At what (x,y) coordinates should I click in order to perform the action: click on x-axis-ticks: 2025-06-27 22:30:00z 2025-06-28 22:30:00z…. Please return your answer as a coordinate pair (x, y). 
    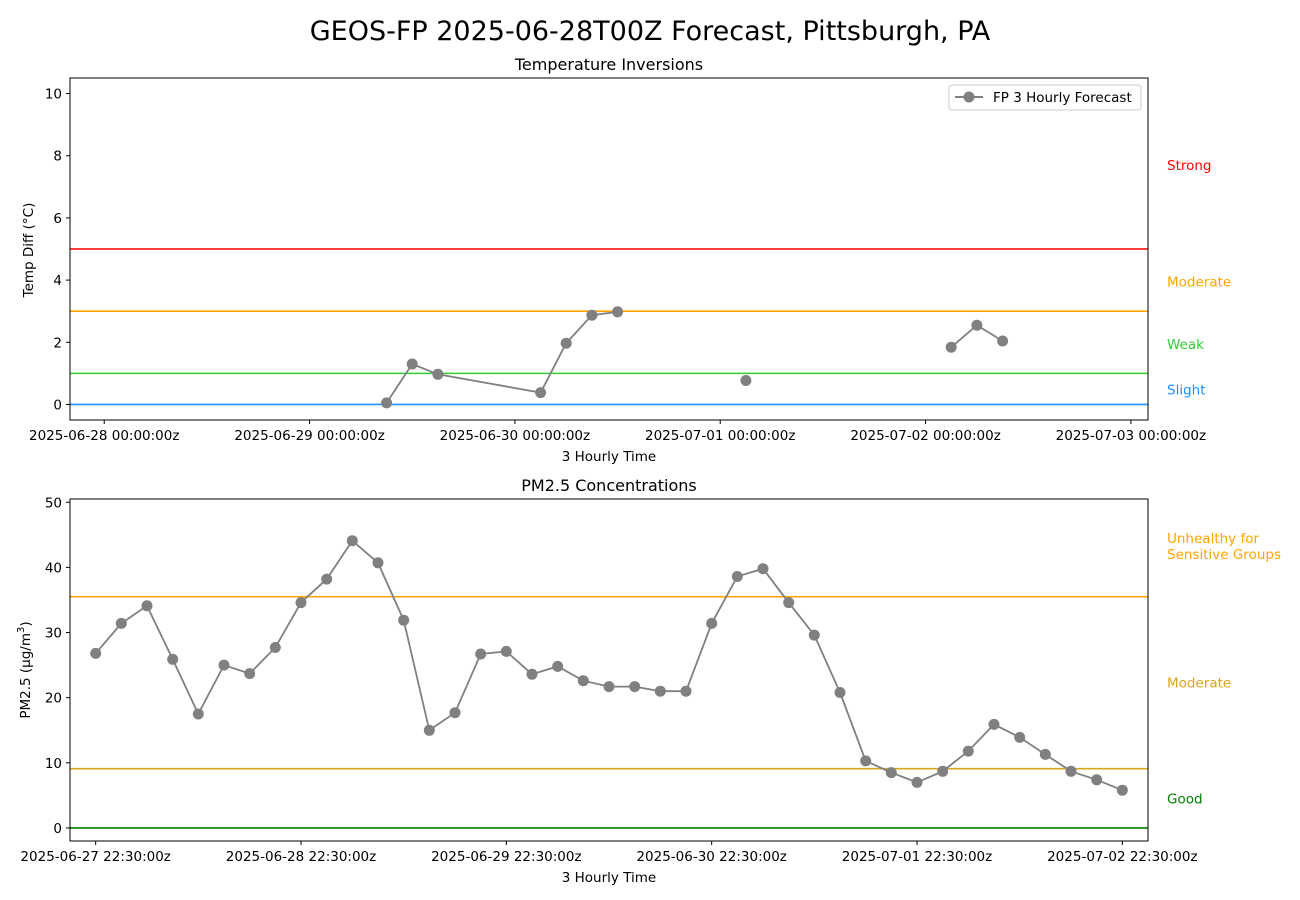
    Looking at the image, I should click on (609, 853).